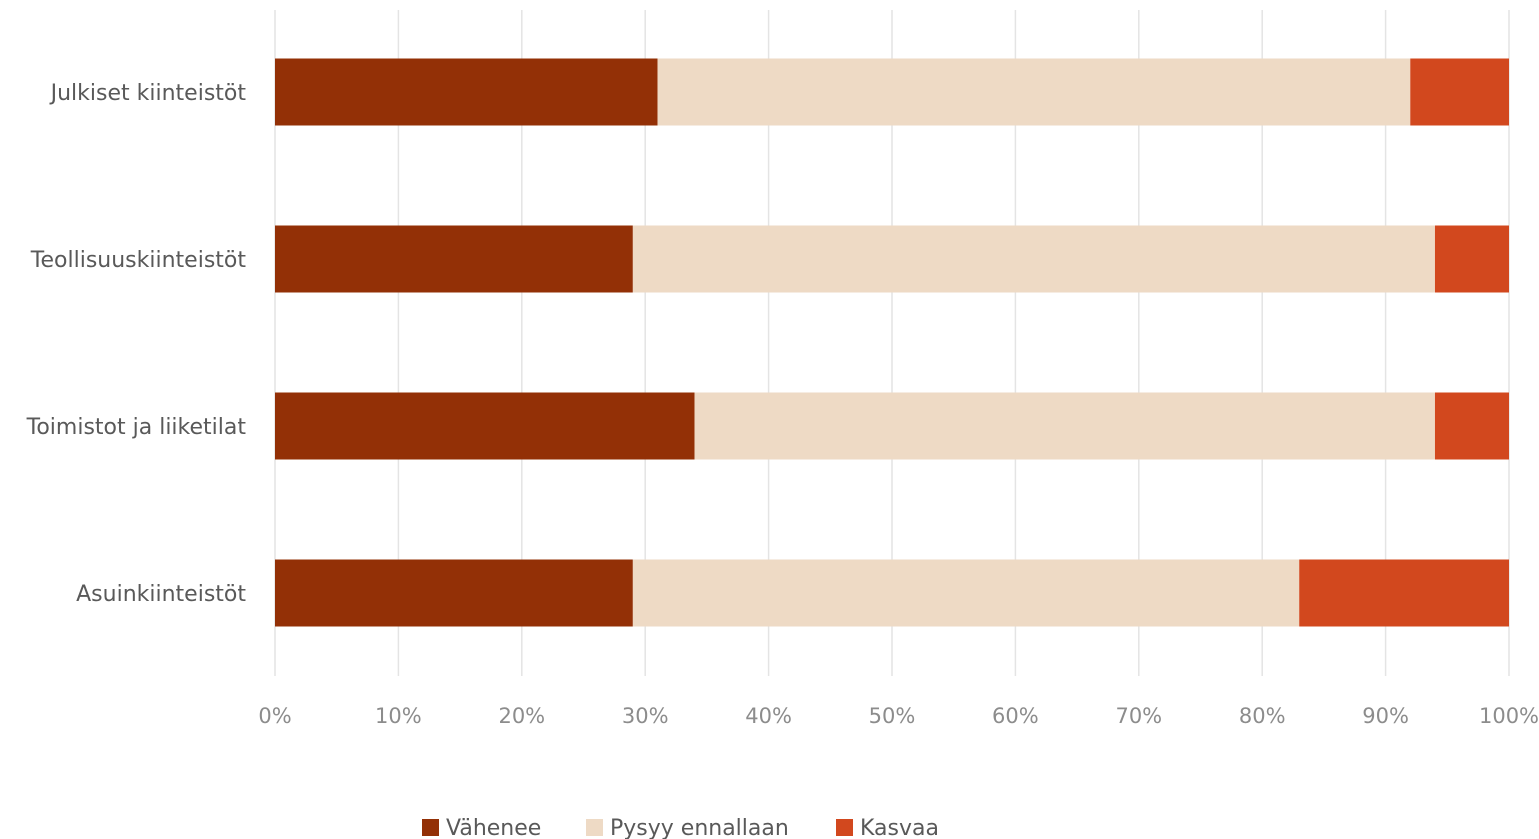 This screenshot has width=1539, height=839. I want to click on x-tick-label: 60%, so click(1015, 716).